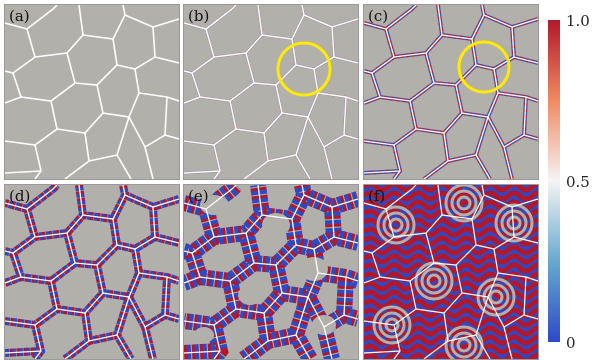 Image resolution: width=593 pixels, height=360 pixels. I want to click on grain-network-c, so click(451, 92).